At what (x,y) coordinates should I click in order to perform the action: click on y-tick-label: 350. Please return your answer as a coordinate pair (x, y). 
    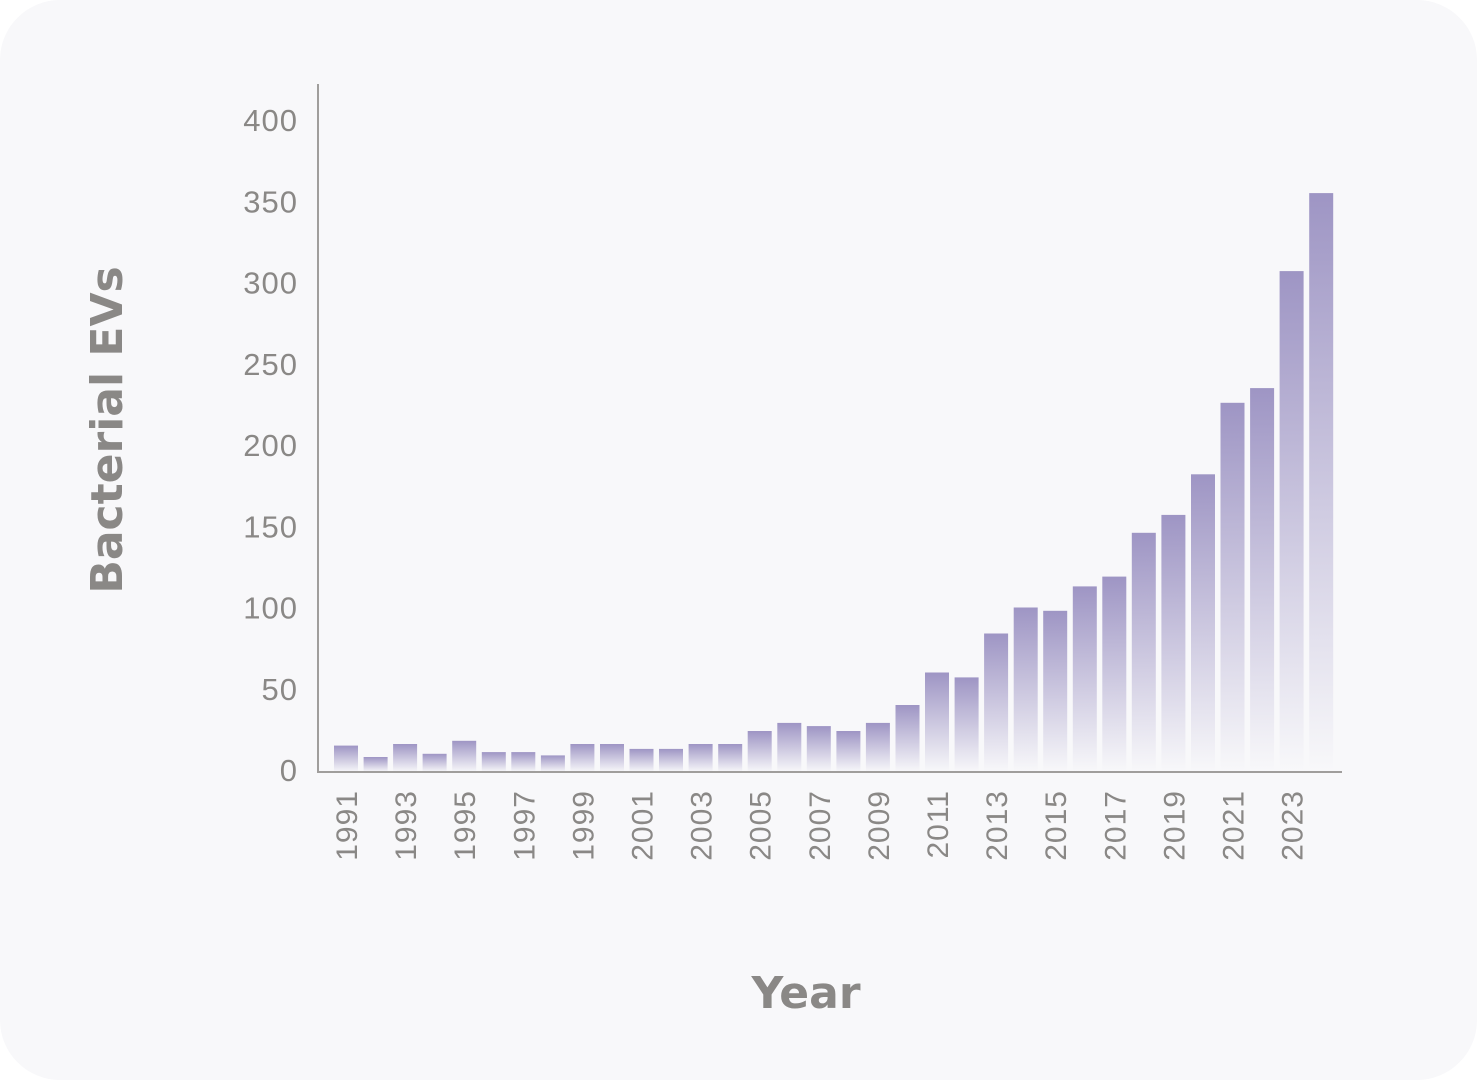
    Looking at the image, I should click on (270, 201).